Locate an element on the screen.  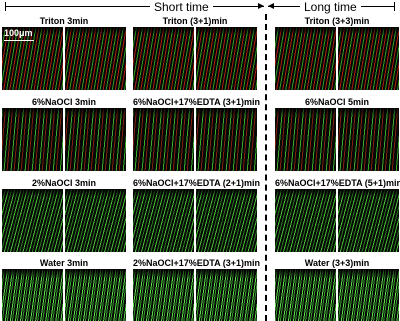
short-time-label: Short time is located at coordinates (181, 7).